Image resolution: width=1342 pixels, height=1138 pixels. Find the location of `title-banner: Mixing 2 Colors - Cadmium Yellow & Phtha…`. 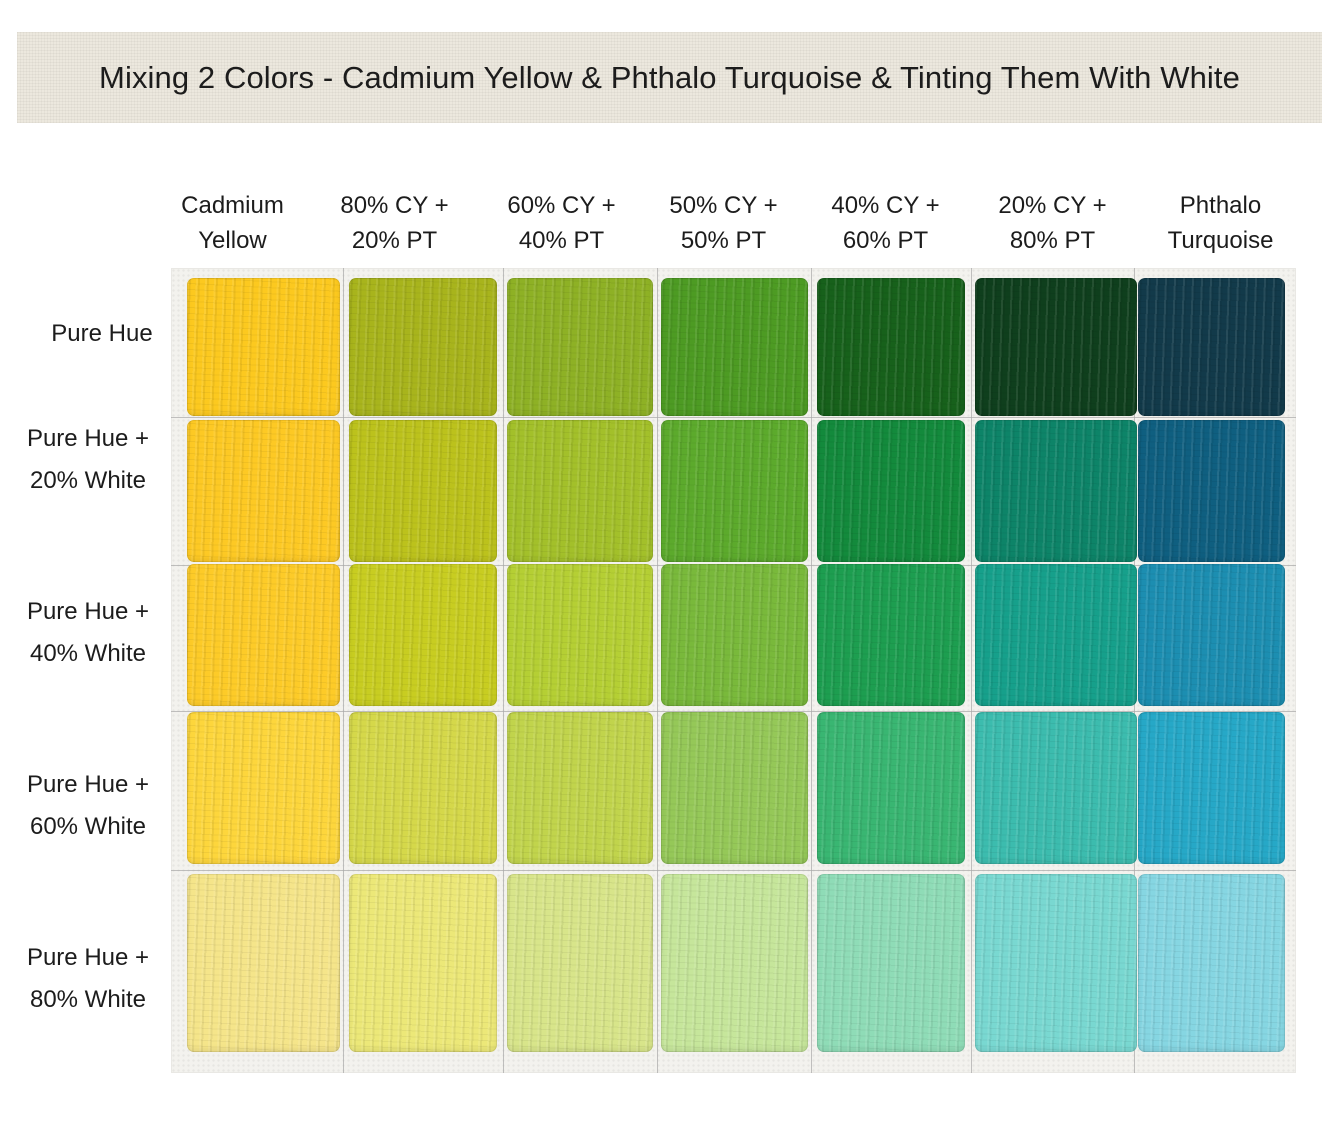

title-banner: Mixing 2 Colors - Cadmium Yellow & Phtha… is located at coordinates (669, 77).